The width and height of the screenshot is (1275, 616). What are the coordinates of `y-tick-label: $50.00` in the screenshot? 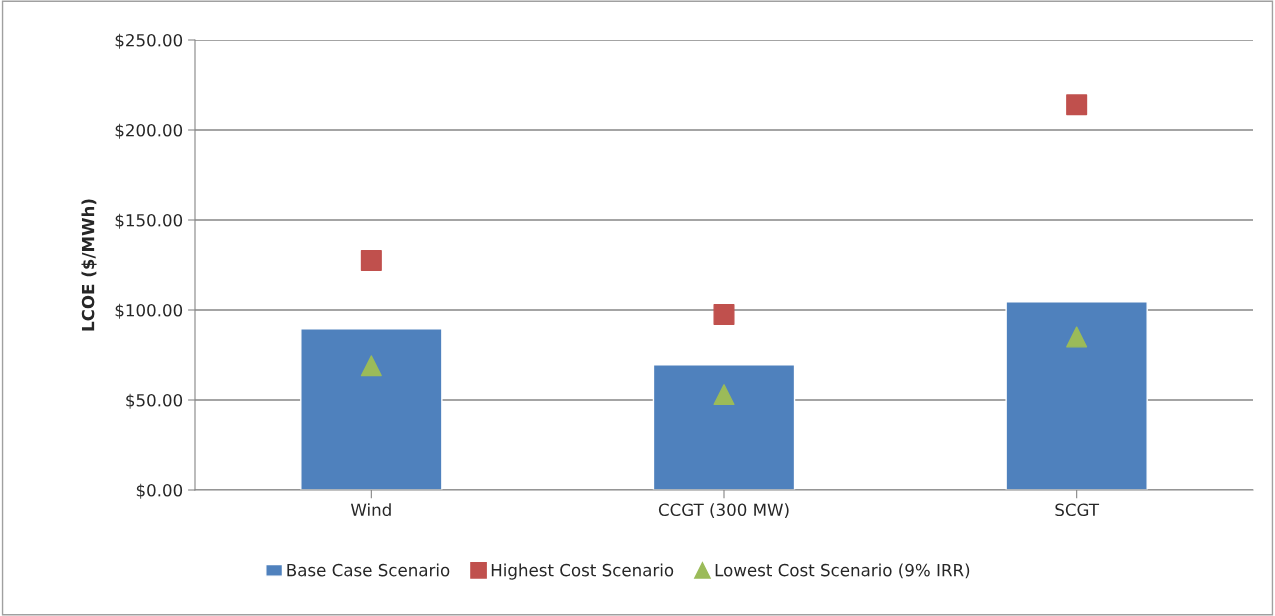 It's located at (154, 401).